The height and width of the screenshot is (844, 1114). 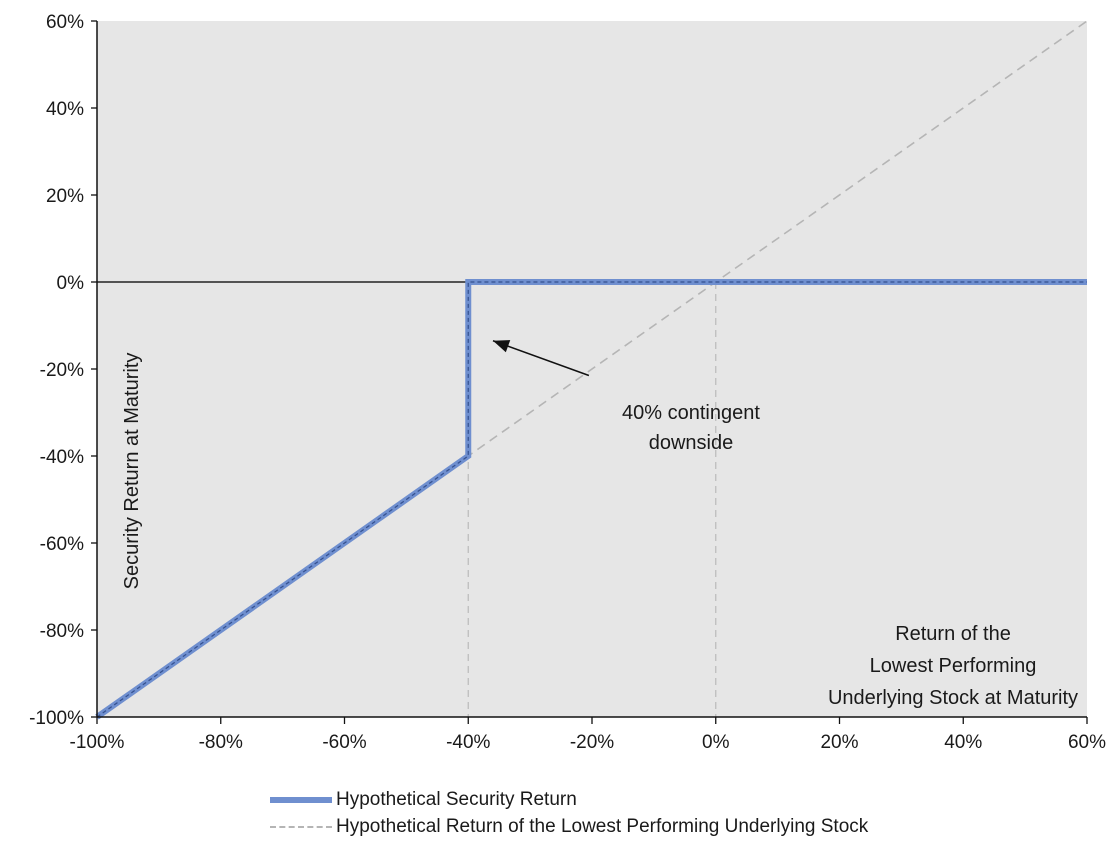 What do you see at coordinates (468, 742) in the screenshot?
I see `x-tick-label: -40%` at bounding box center [468, 742].